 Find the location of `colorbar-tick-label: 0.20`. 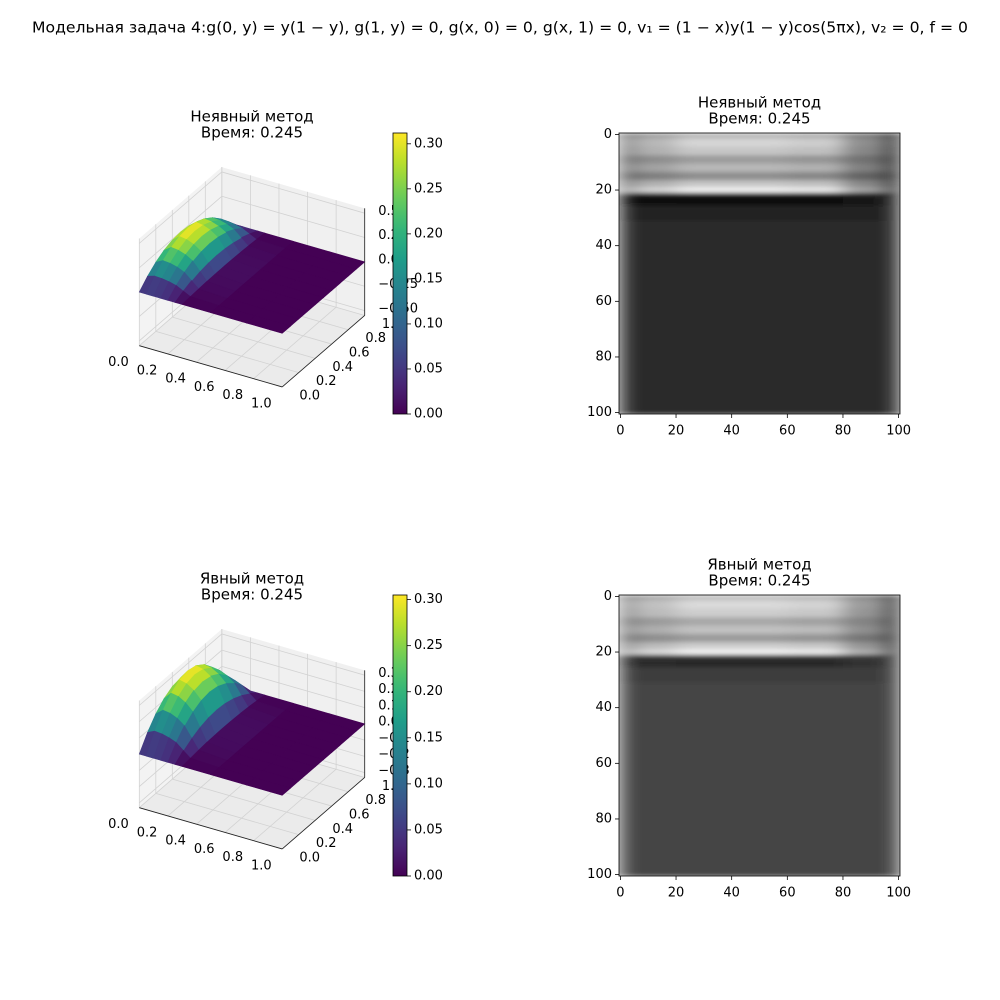

colorbar-tick-label: 0.20 is located at coordinates (428, 691).